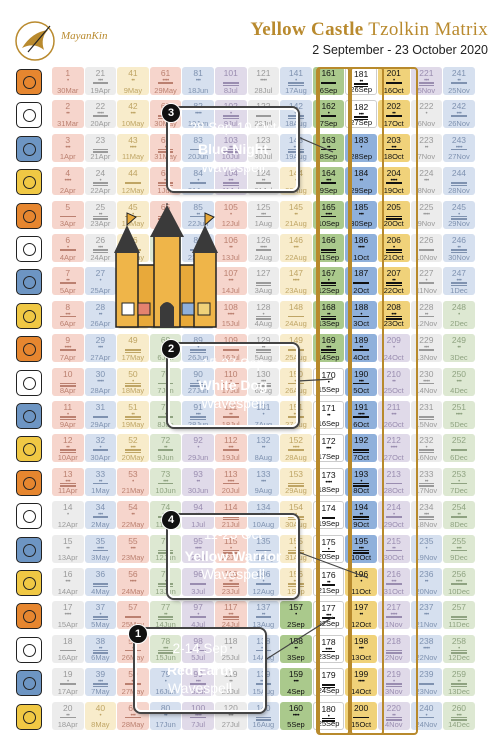 The width and height of the screenshot is (500, 750). What do you see at coordinates (459, 415) in the screenshot?
I see `kin-cell: 251 •••• 5Dec` at bounding box center [459, 415].